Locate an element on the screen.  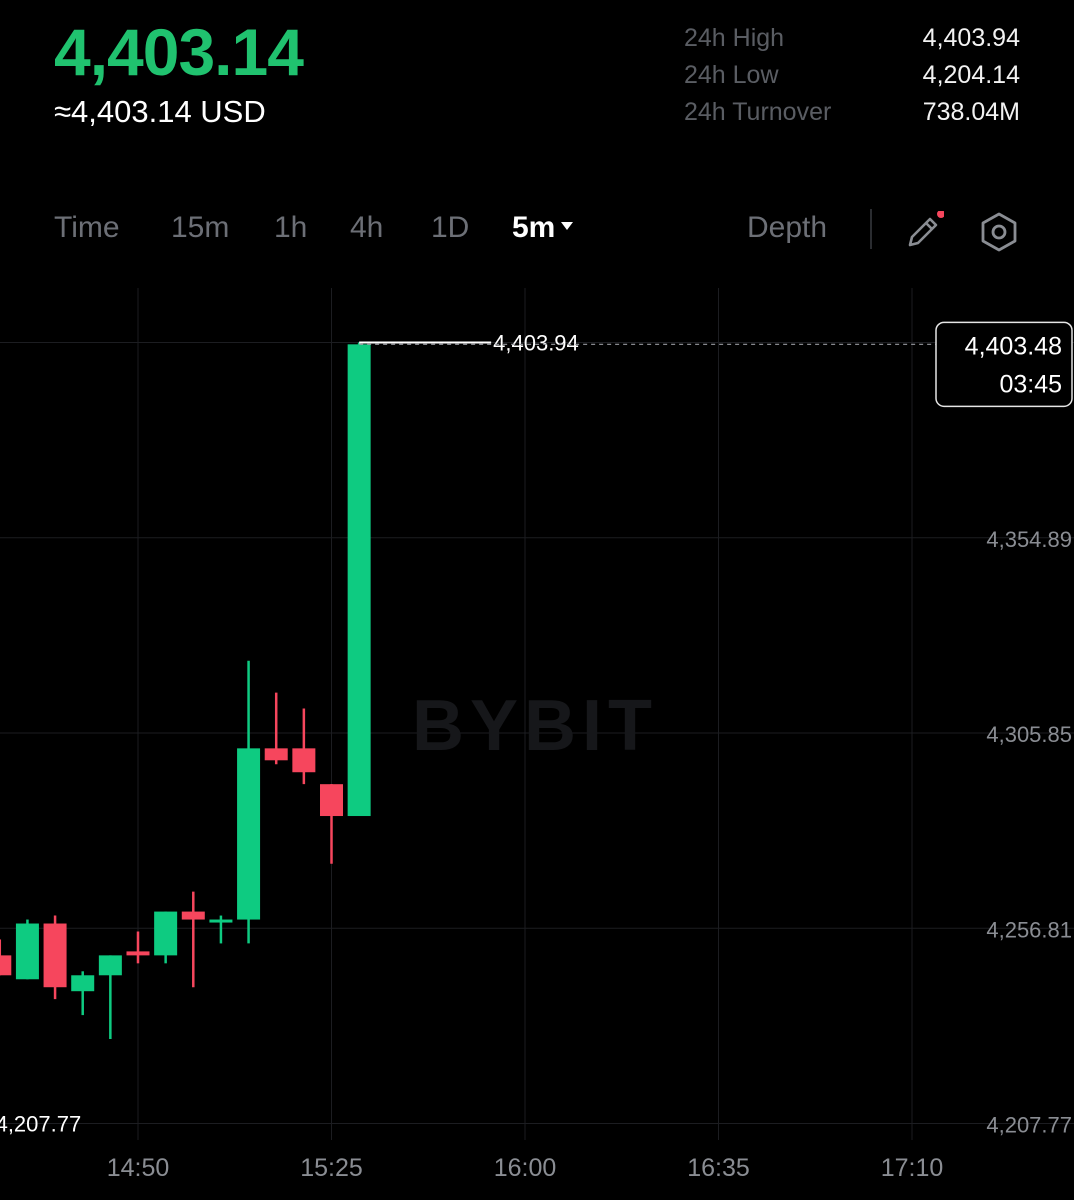
stat-value: 4,204.14 is located at coordinates (971, 75).